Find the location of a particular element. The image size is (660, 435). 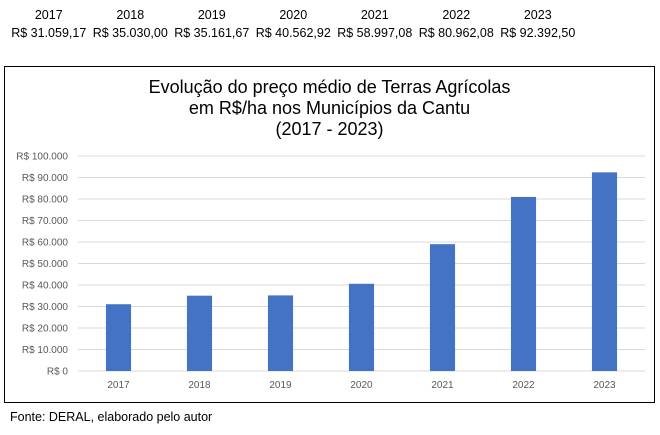

price-cell: R$ 80.962,08 is located at coordinates (456, 33).